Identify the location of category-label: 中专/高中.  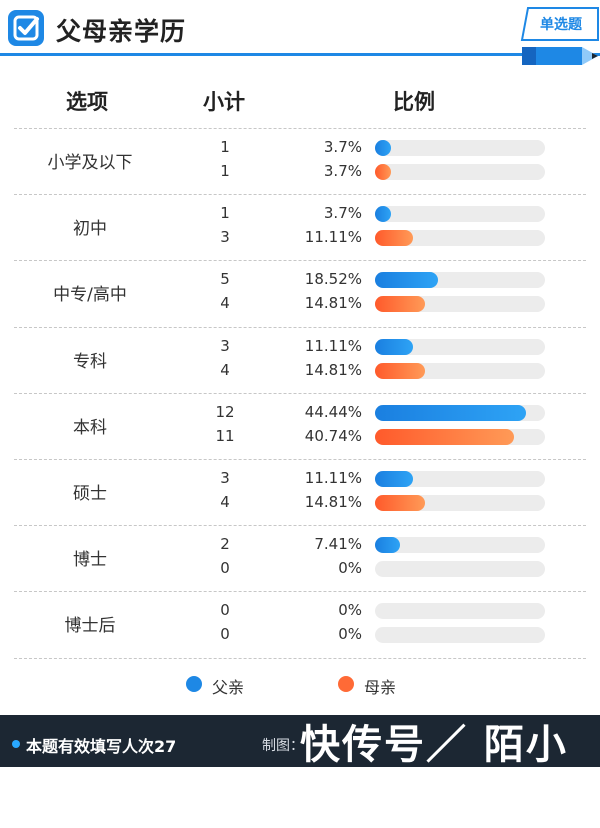
(90, 295).